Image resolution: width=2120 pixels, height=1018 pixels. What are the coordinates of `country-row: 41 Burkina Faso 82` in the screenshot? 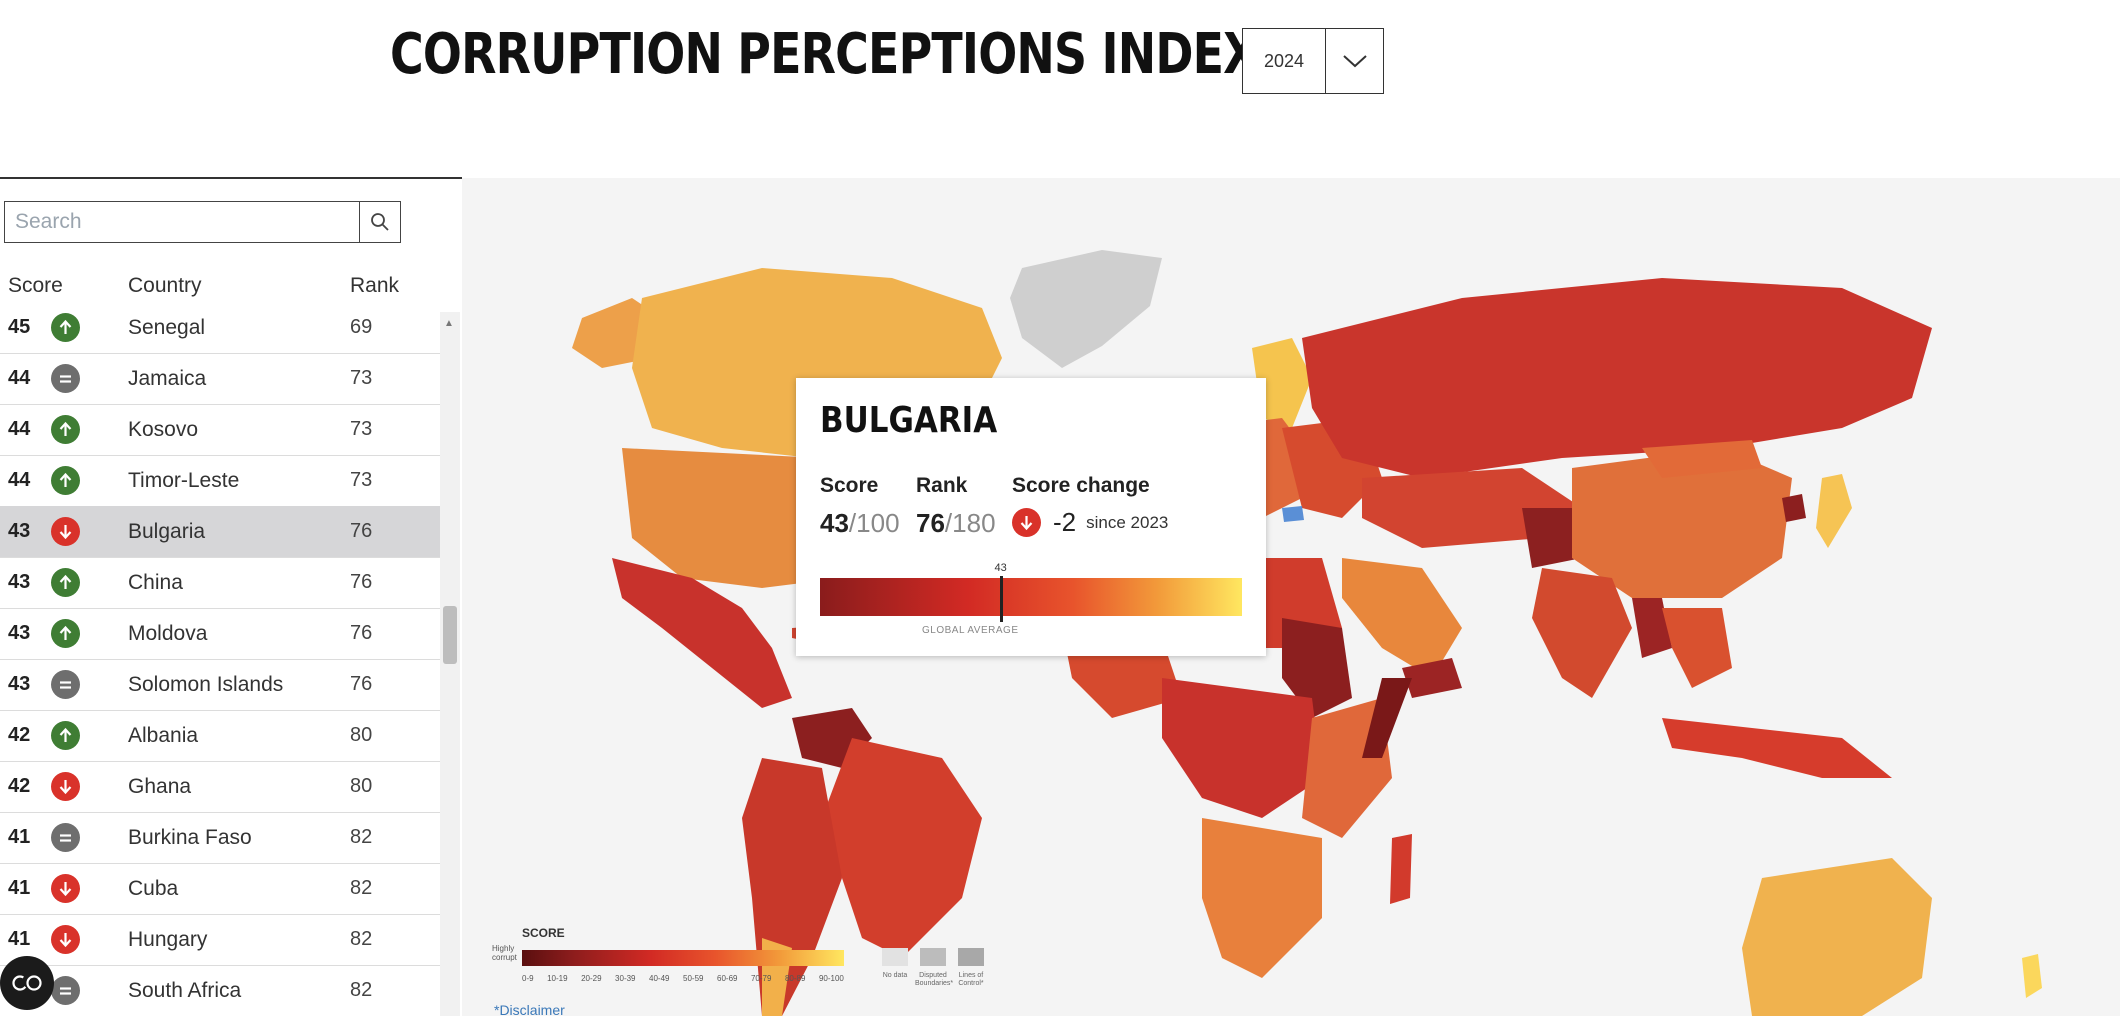 It's located at (220, 838).